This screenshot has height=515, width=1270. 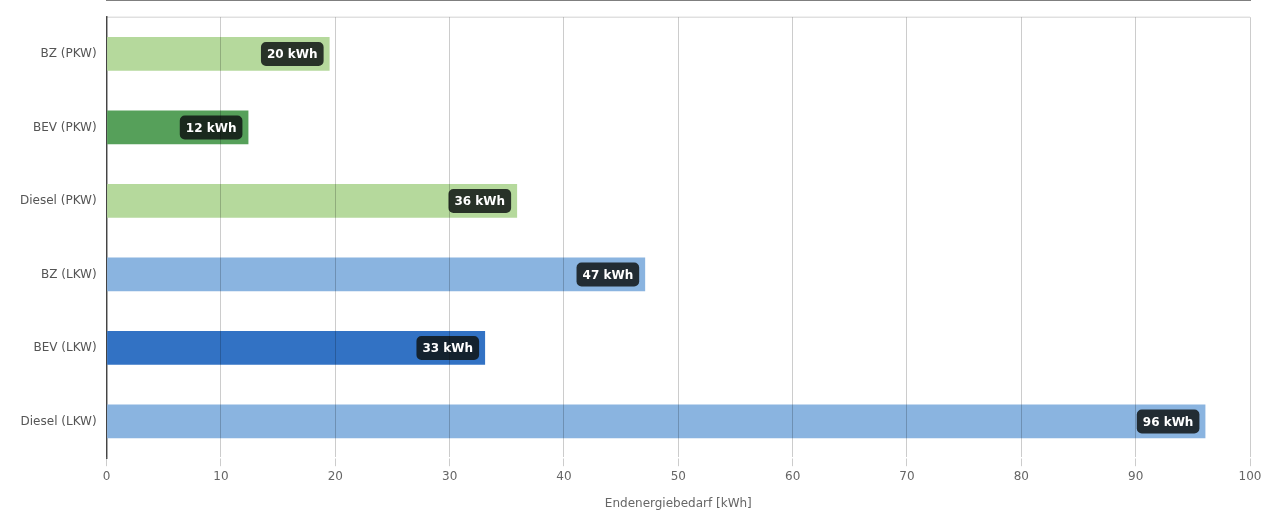 I want to click on y-tick-label: Diesel (PKW), so click(x=58, y=200).